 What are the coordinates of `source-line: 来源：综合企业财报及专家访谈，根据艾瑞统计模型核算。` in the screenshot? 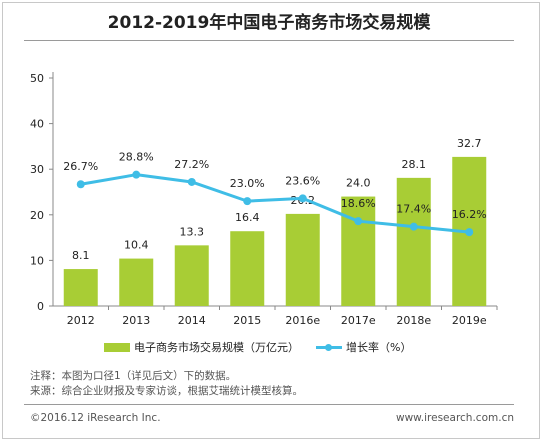 It's located at (166, 391).